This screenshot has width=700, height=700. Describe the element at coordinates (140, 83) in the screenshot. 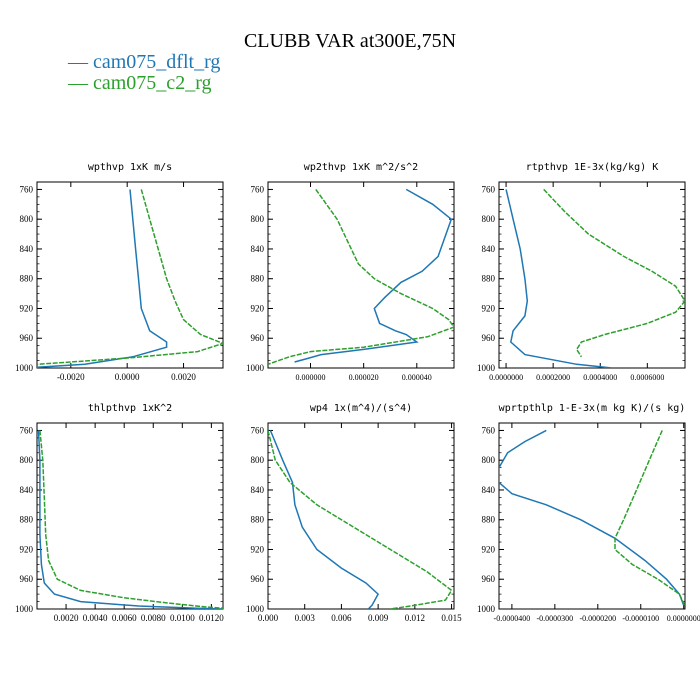

I see `legend-entry-c2: — cam075_c2_rg` at that location.